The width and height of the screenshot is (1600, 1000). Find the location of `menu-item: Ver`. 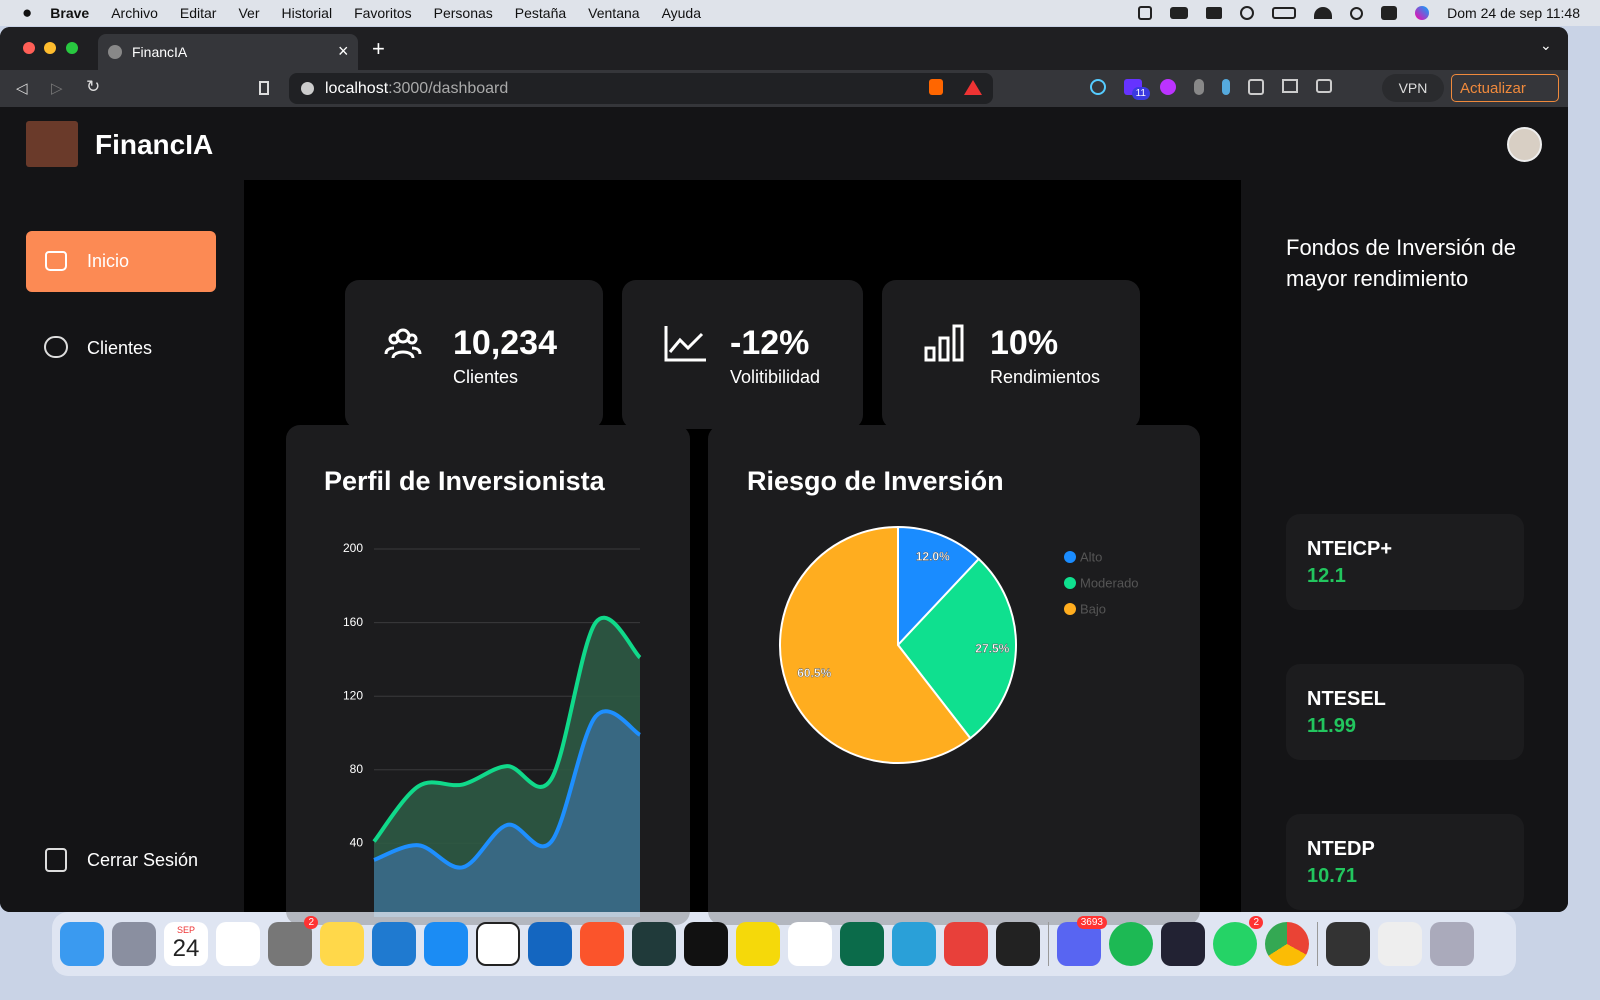

menu-item: Ver is located at coordinates (249, 13).